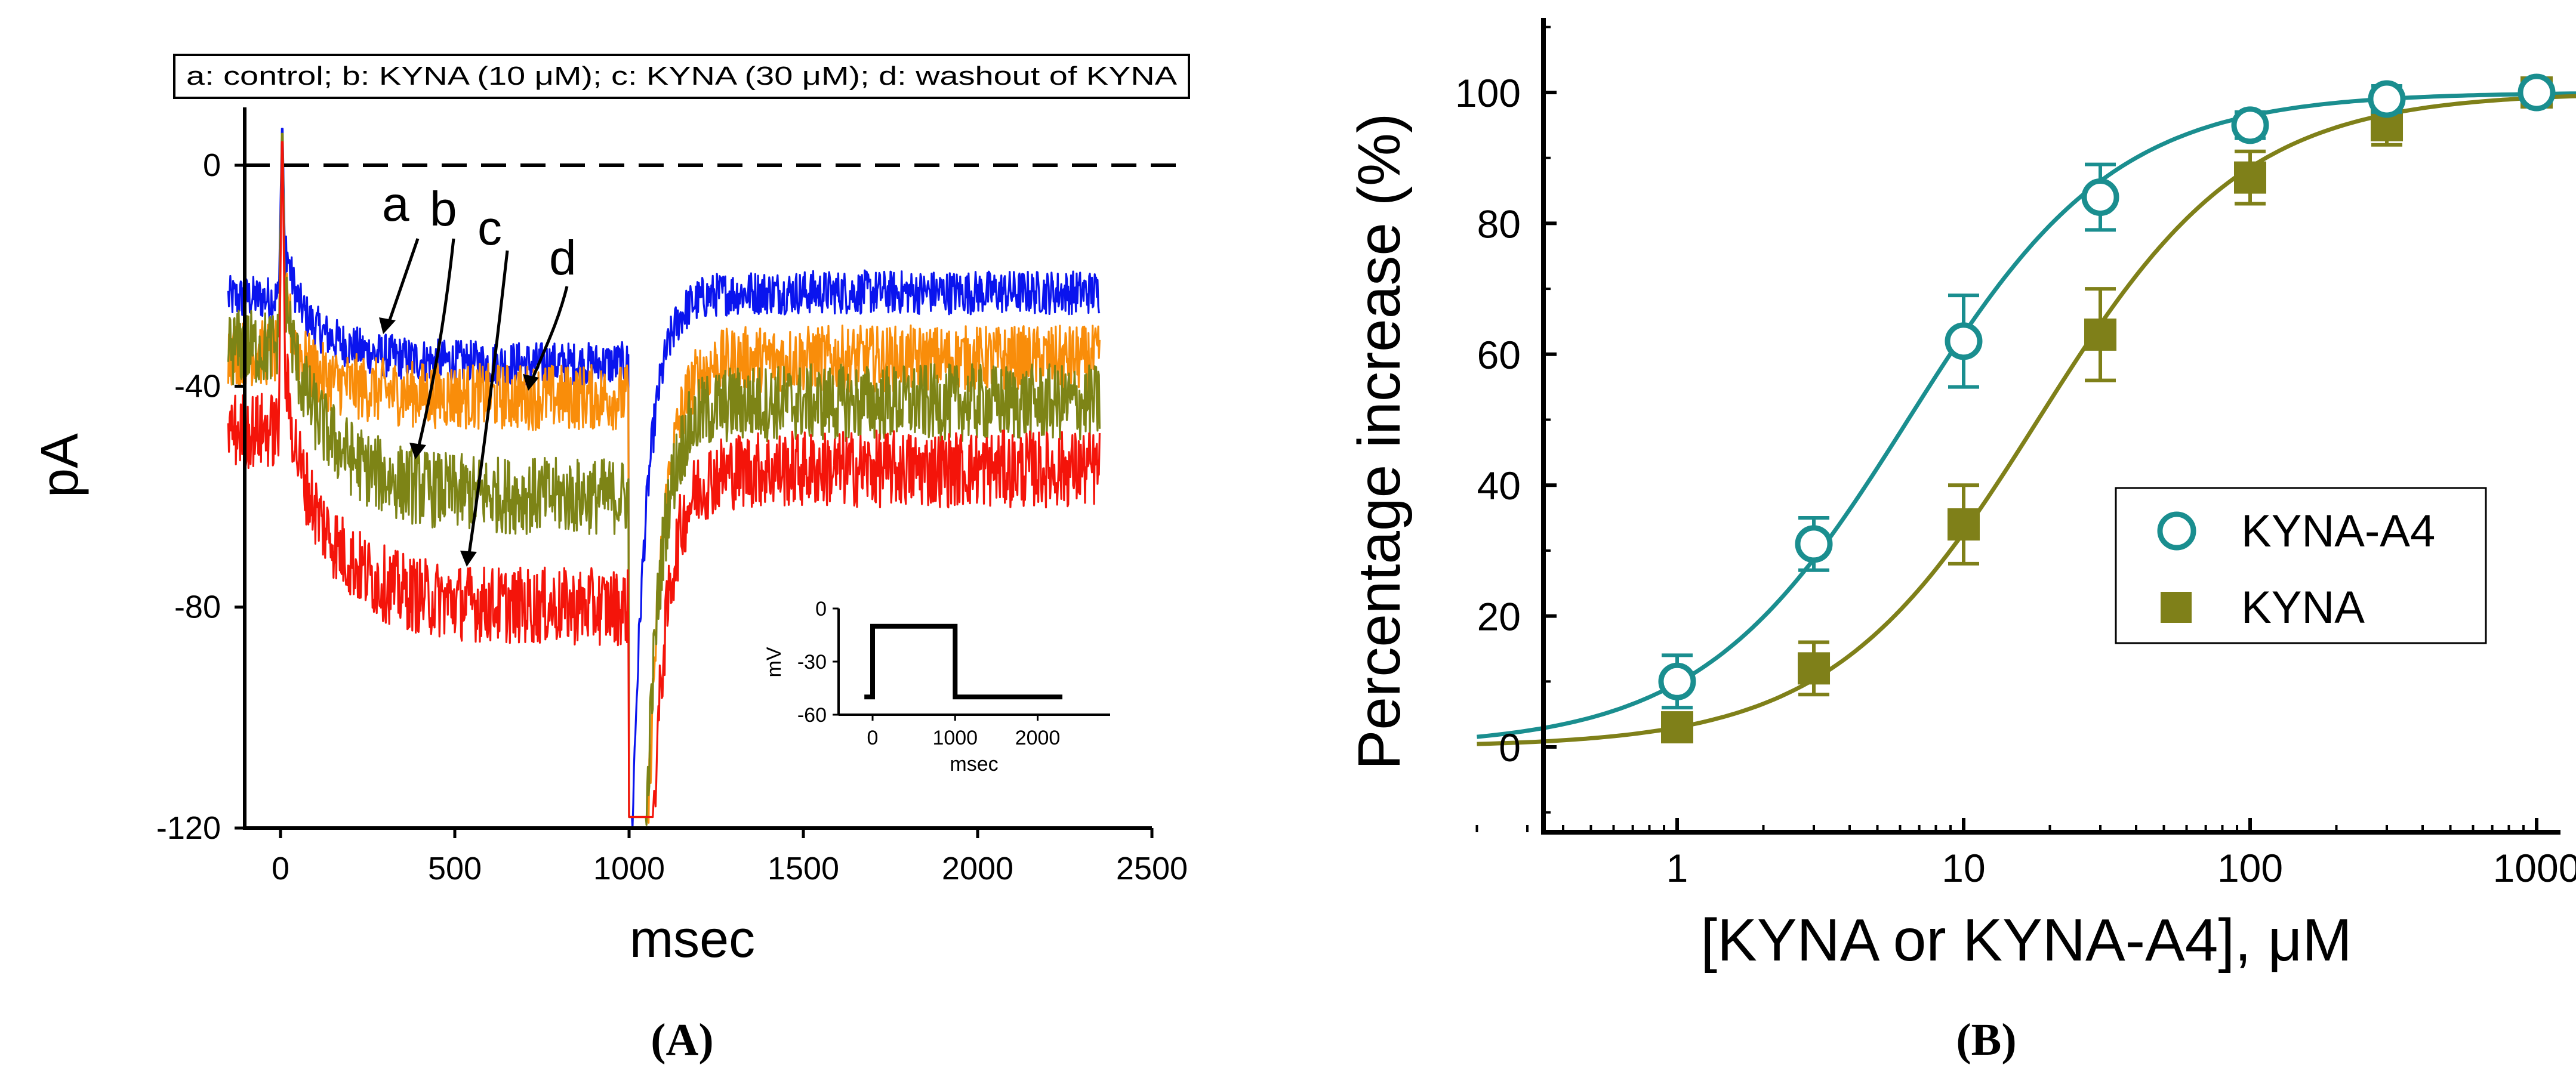 This screenshot has height=1081, width=2576. What do you see at coordinates (1499, 617) in the screenshot?
I see `y-tick-label-b: 20` at bounding box center [1499, 617].